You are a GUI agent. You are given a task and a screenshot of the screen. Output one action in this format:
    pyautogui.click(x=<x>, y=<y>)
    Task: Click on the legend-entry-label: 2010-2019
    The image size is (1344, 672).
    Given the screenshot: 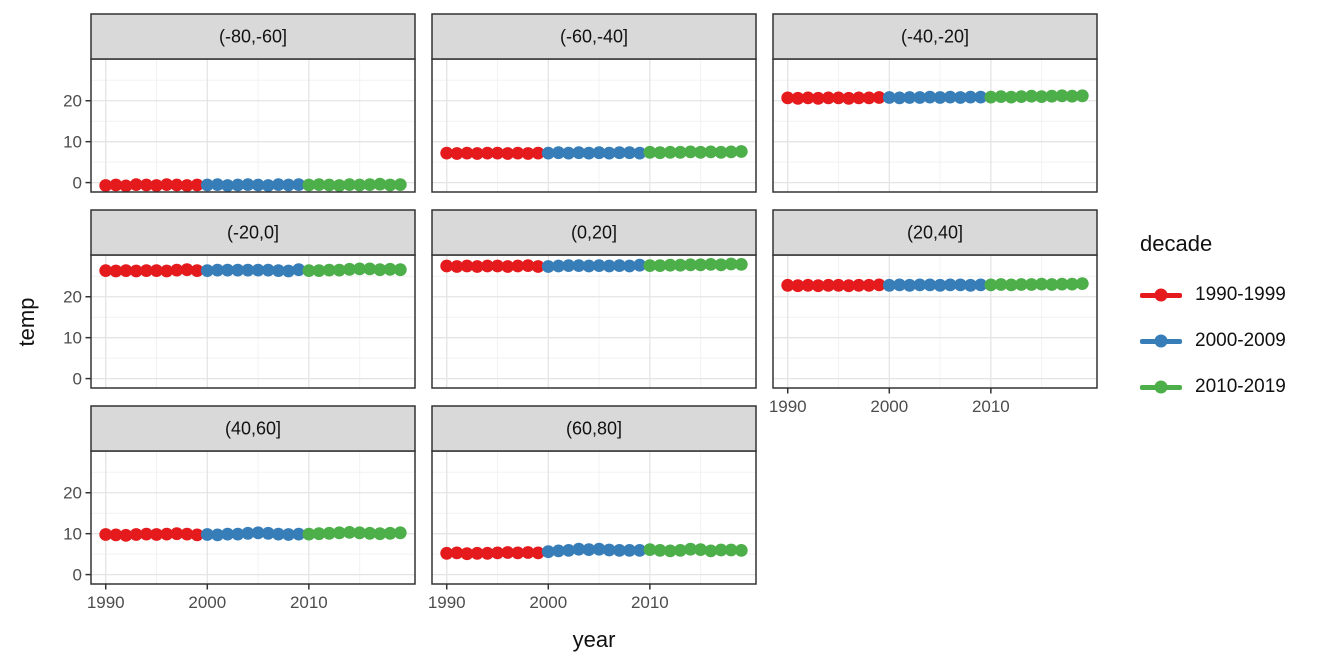 What is the action you would take?
    pyautogui.click(x=1240, y=386)
    